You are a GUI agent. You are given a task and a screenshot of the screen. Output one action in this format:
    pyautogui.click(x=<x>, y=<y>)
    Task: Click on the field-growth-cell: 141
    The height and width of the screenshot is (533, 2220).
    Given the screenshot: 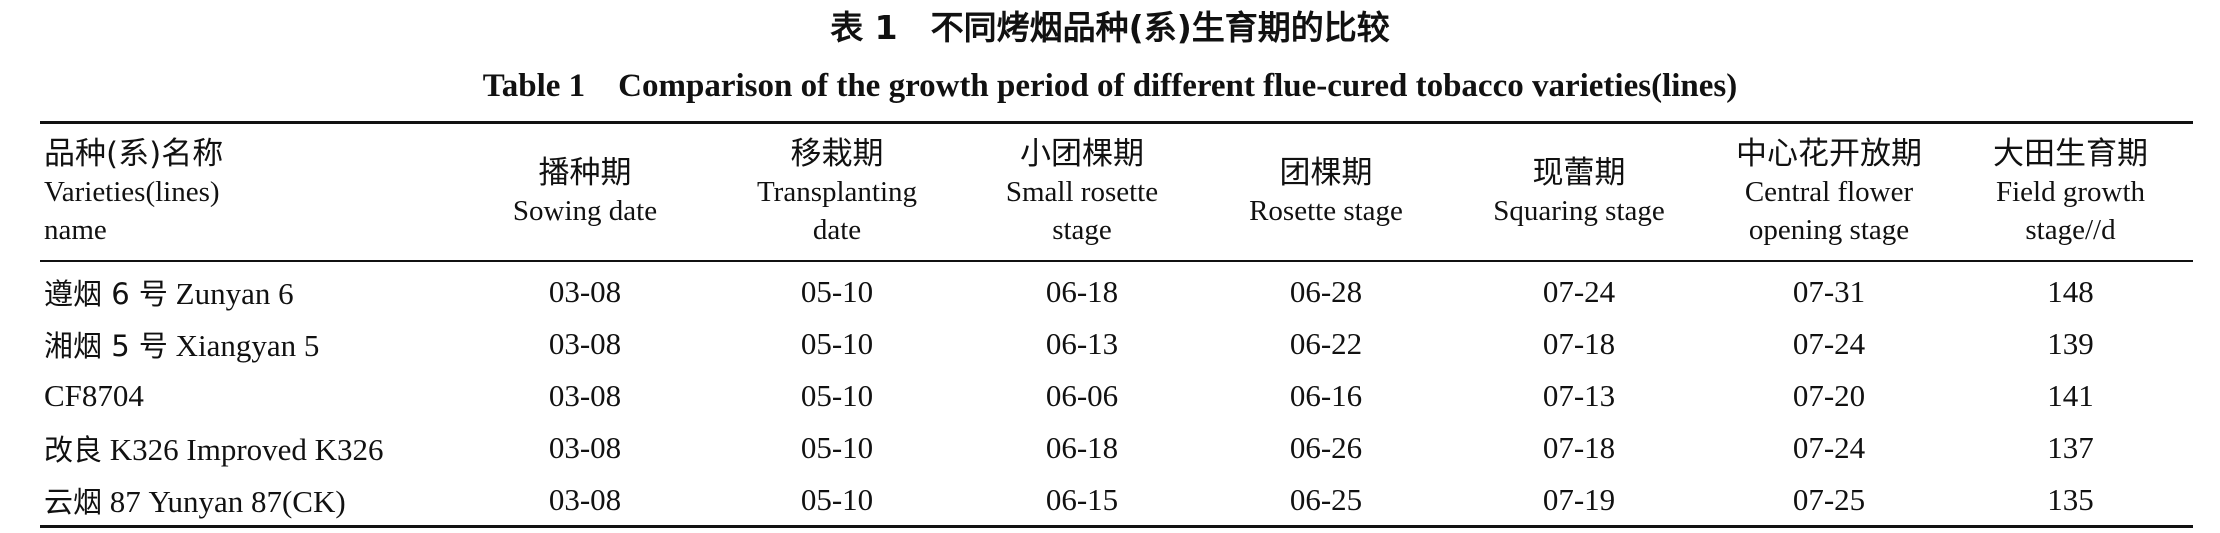 What is the action you would take?
    pyautogui.click(x=2070, y=395)
    